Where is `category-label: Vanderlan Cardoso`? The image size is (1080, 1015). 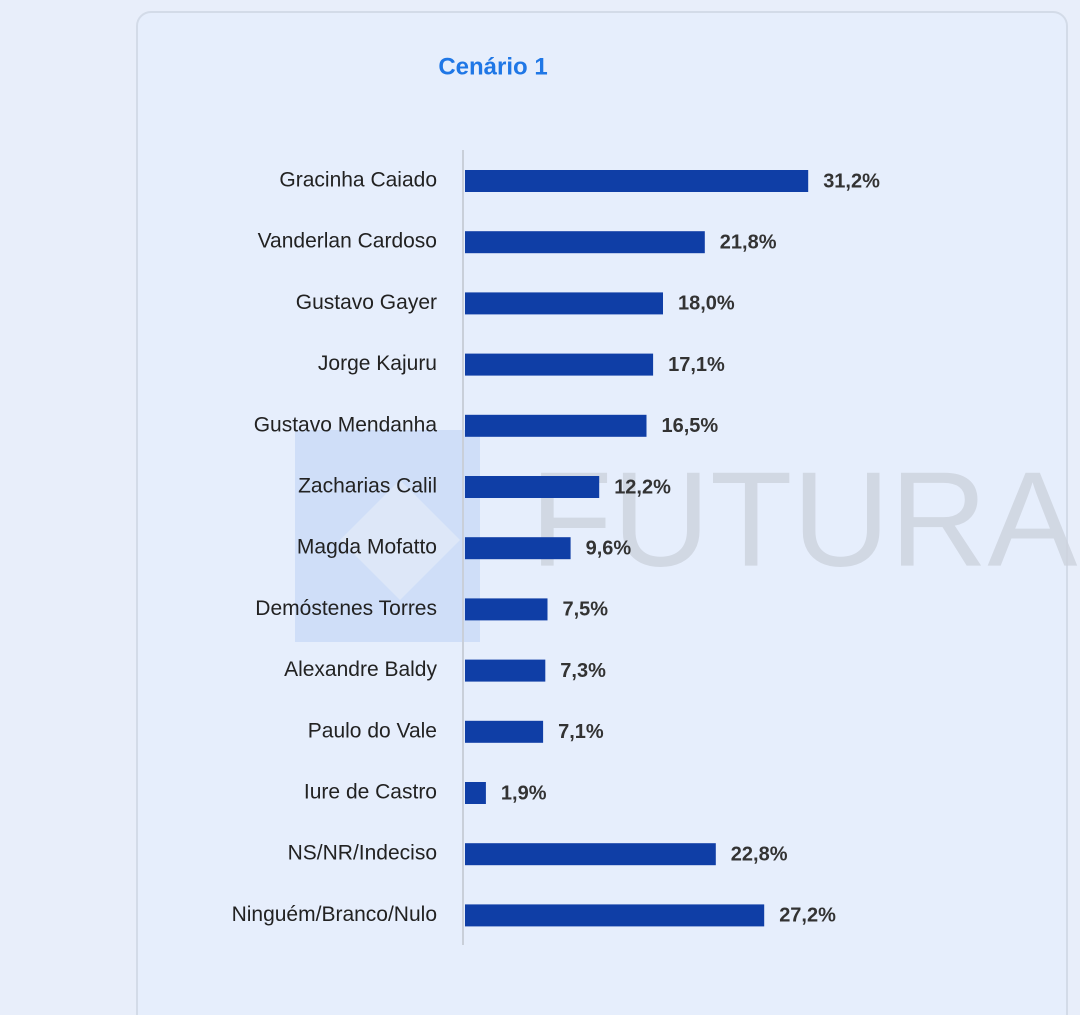 category-label: Vanderlan Cardoso is located at coordinates (347, 241).